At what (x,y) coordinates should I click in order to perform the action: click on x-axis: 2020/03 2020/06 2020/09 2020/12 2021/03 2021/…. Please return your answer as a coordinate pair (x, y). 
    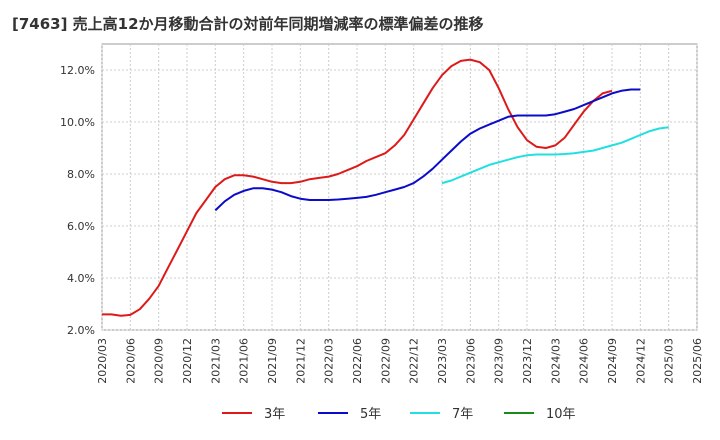
    Looking at the image, I should click on (400, 361).